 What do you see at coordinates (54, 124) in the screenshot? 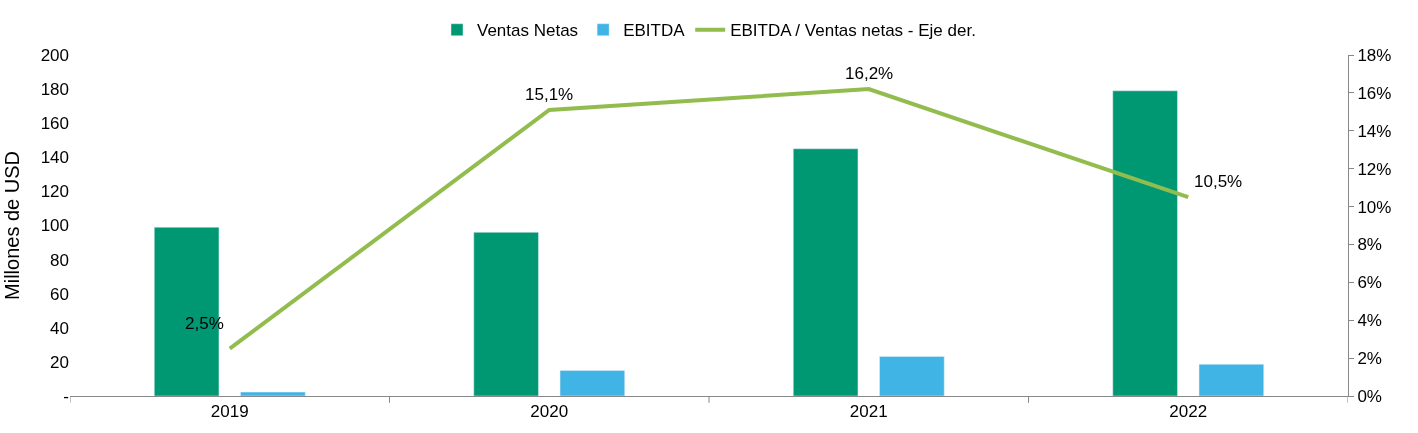
I see `y-tick-label: 160` at bounding box center [54, 124].